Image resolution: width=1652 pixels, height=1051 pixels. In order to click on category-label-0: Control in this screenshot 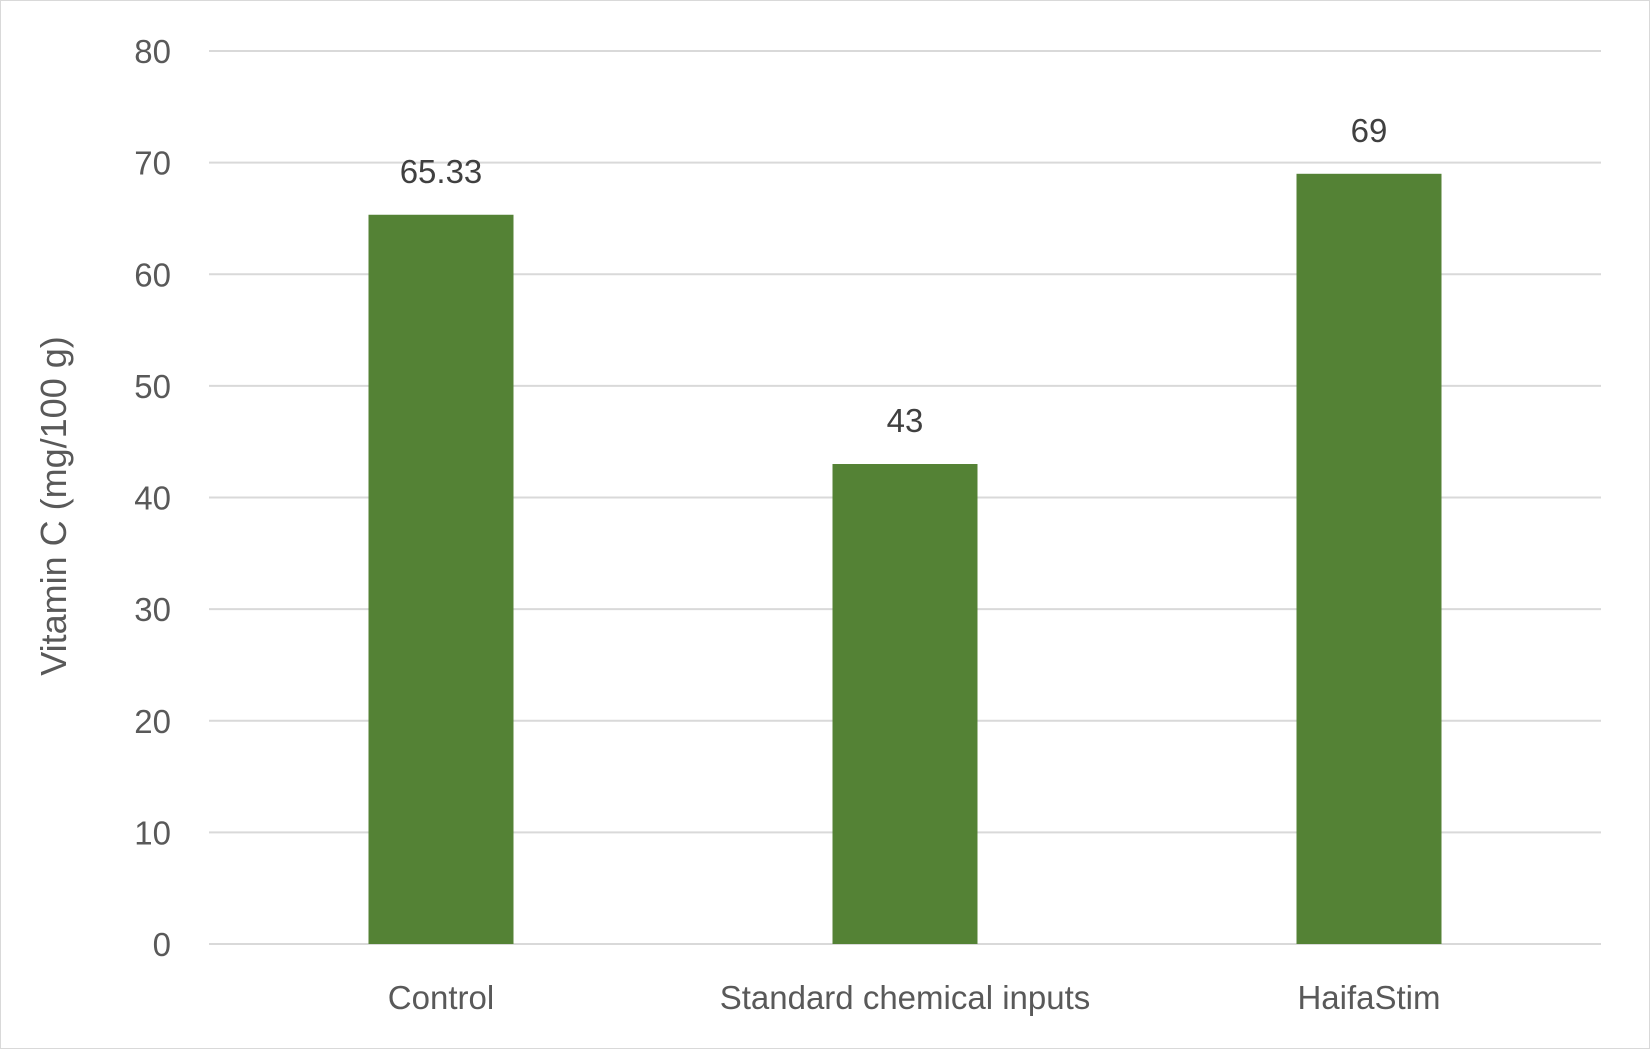, I will do `click(441, 997)`.